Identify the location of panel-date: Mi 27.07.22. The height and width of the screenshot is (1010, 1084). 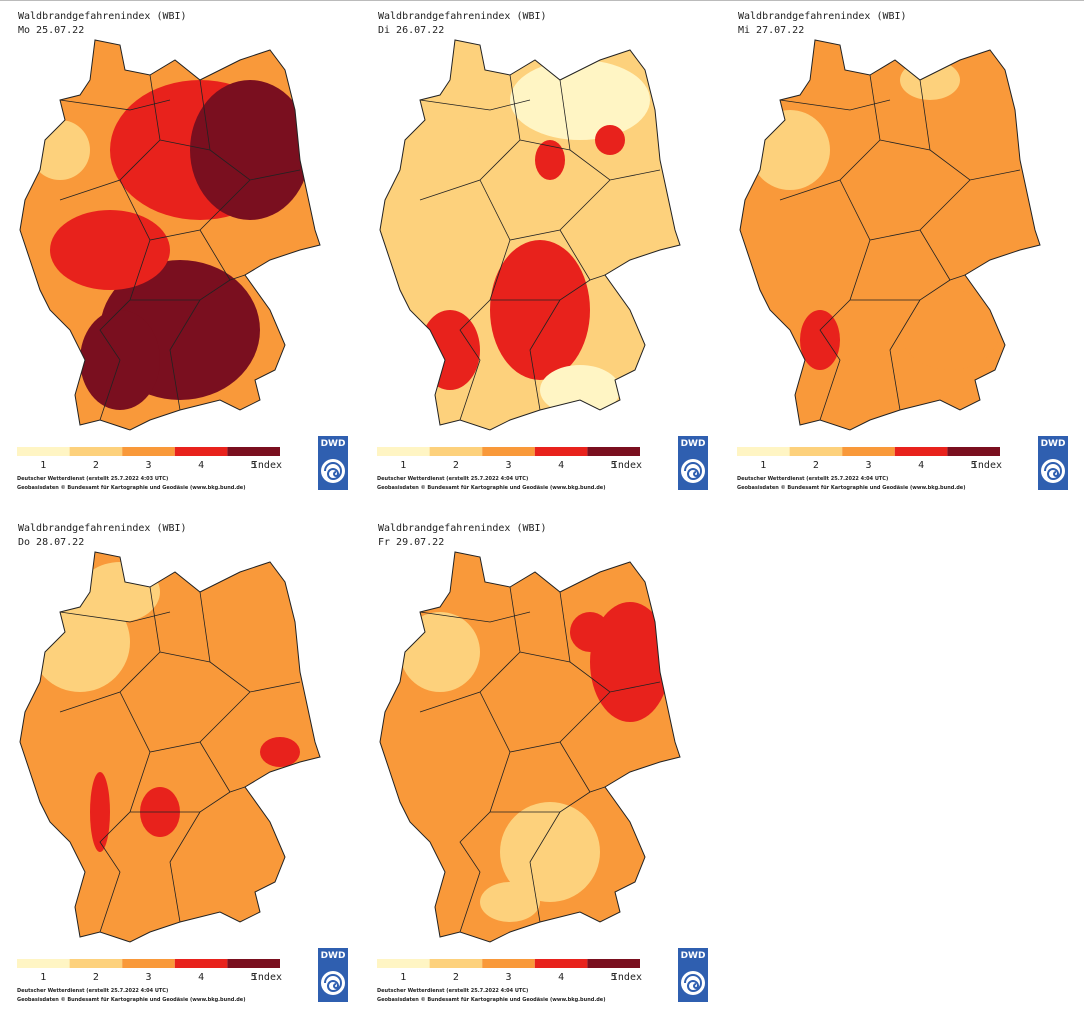
(771, 30).